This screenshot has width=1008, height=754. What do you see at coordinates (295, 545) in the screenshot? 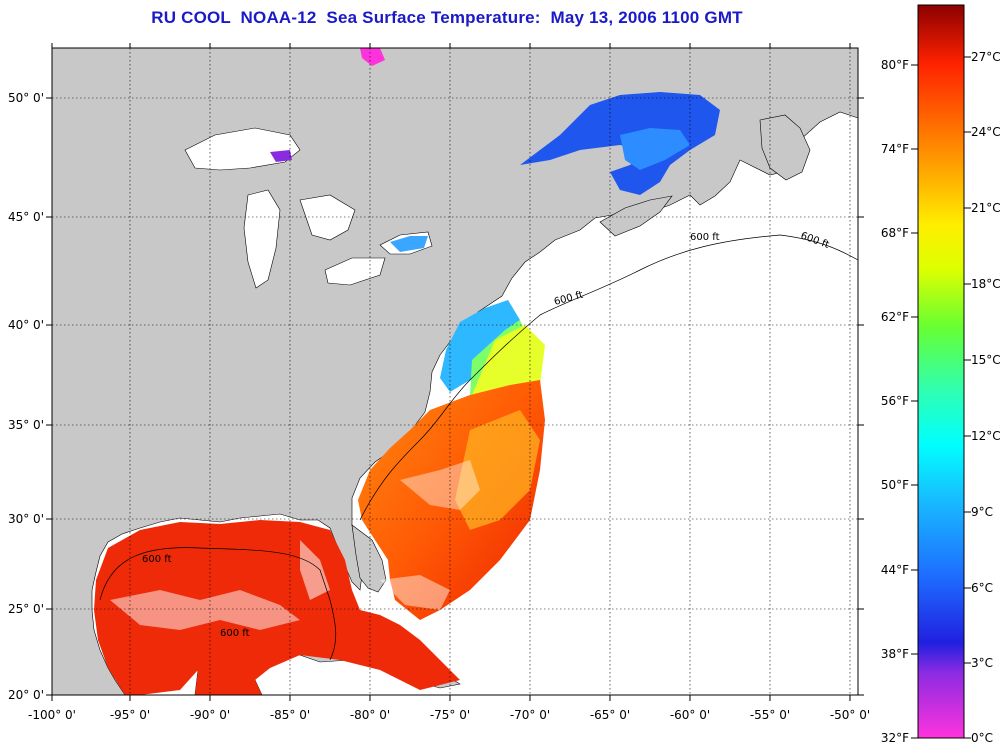
I see `cloud-gaps` at bounding box center [295, 545].